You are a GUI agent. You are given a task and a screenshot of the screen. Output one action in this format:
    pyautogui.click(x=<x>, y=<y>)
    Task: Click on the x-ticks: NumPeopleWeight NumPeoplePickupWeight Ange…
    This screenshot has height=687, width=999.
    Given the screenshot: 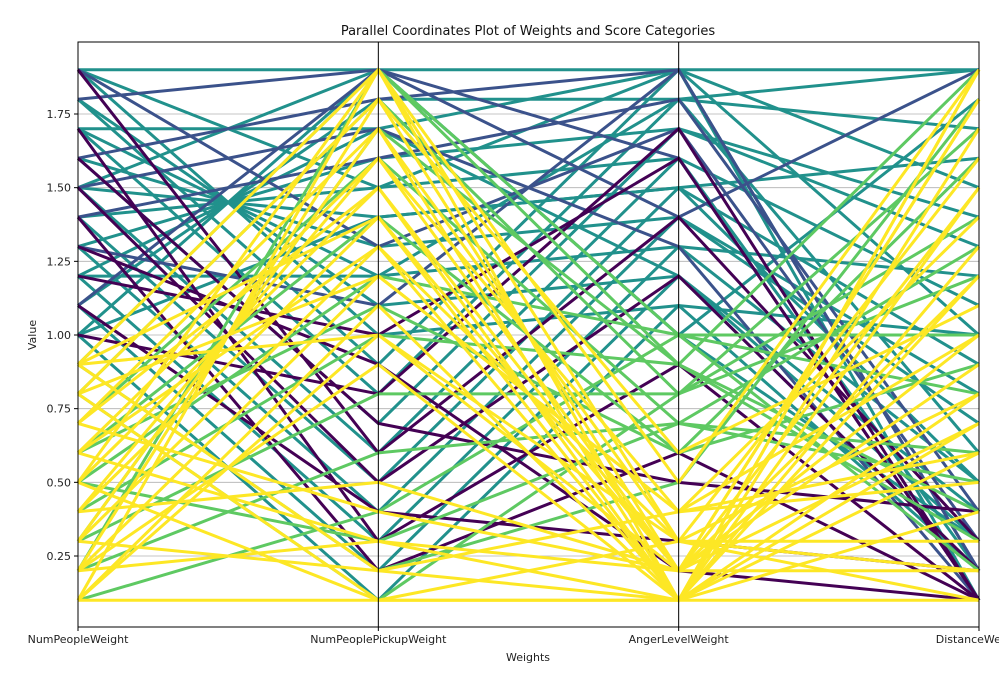 What is the action you would take?
    pyautogui.click(x=513, y=636)
    